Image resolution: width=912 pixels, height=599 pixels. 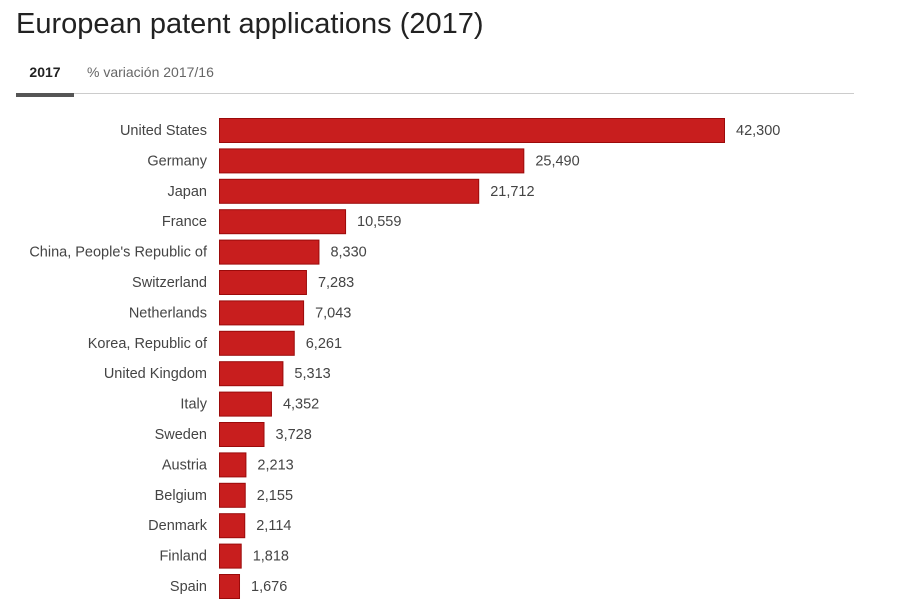 I want to click on category-label: Netherlands, so click(x=168, y=313).